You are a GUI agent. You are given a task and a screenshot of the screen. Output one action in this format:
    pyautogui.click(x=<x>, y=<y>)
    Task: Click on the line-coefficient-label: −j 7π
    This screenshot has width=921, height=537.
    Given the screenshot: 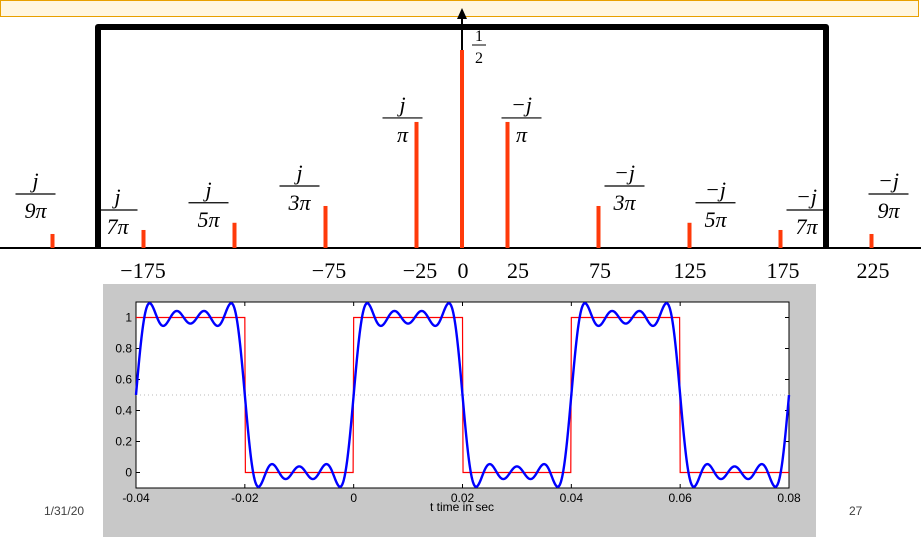 What is the action you would take?
    pyautogui.click(x=806, y=211)
    